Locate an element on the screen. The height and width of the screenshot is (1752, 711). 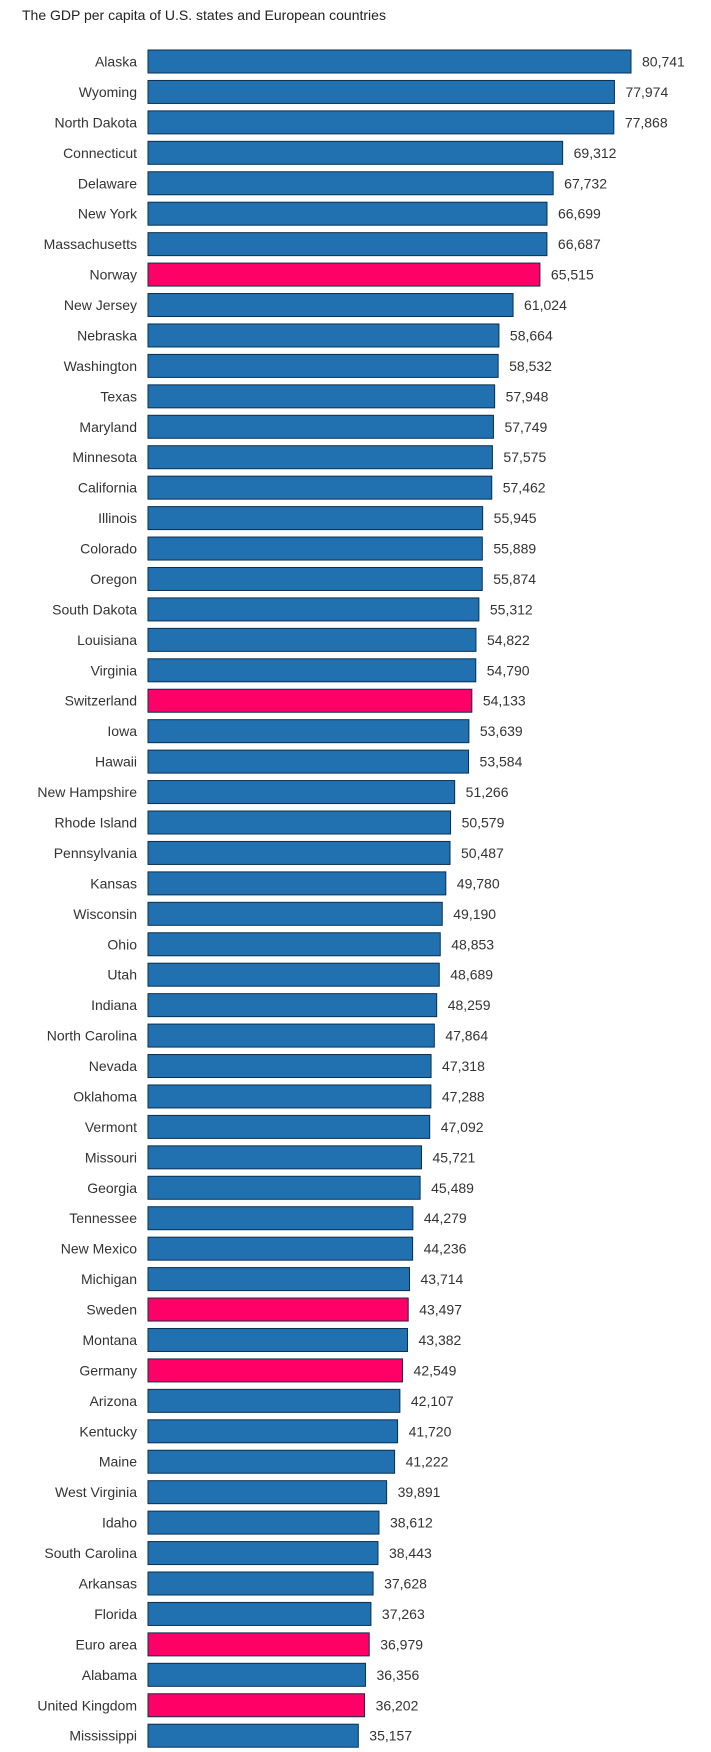
category-label-rhode-island: Rhode Island is located at coordinates (95, 823).